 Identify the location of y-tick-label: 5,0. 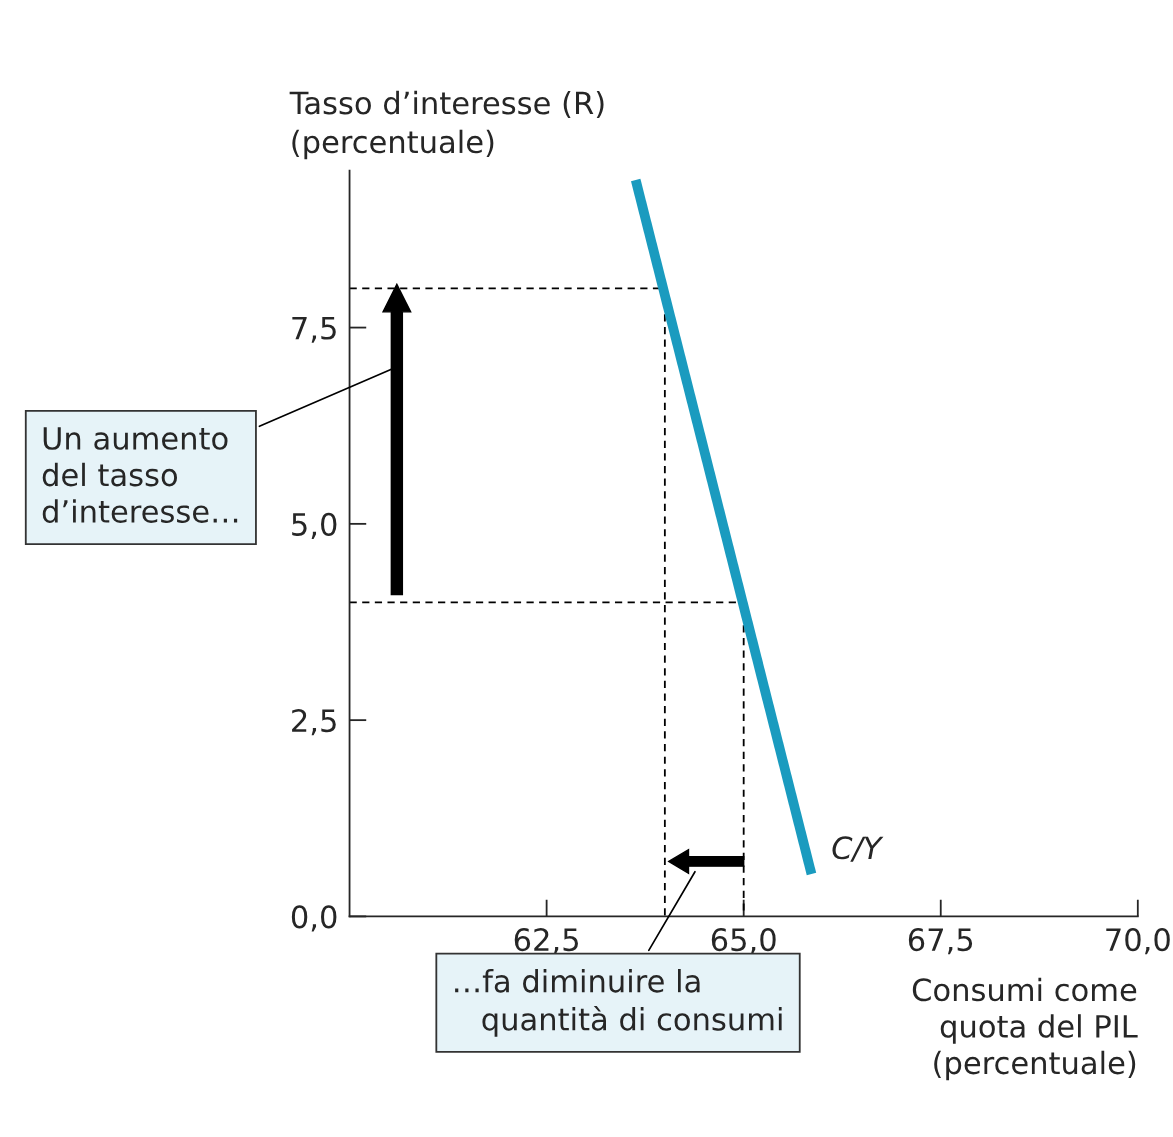
(314, 526).